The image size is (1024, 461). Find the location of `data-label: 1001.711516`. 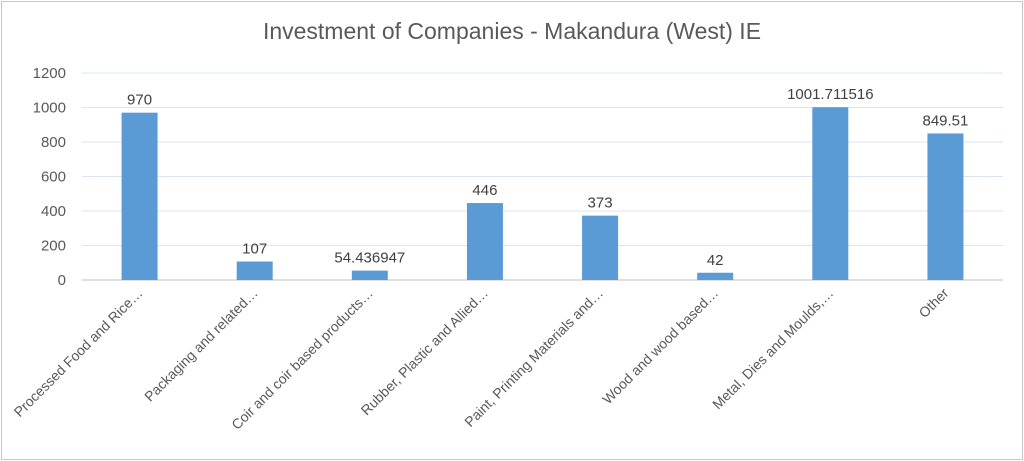

data-label: 1001.711516 is located at coordinates (830, 94).